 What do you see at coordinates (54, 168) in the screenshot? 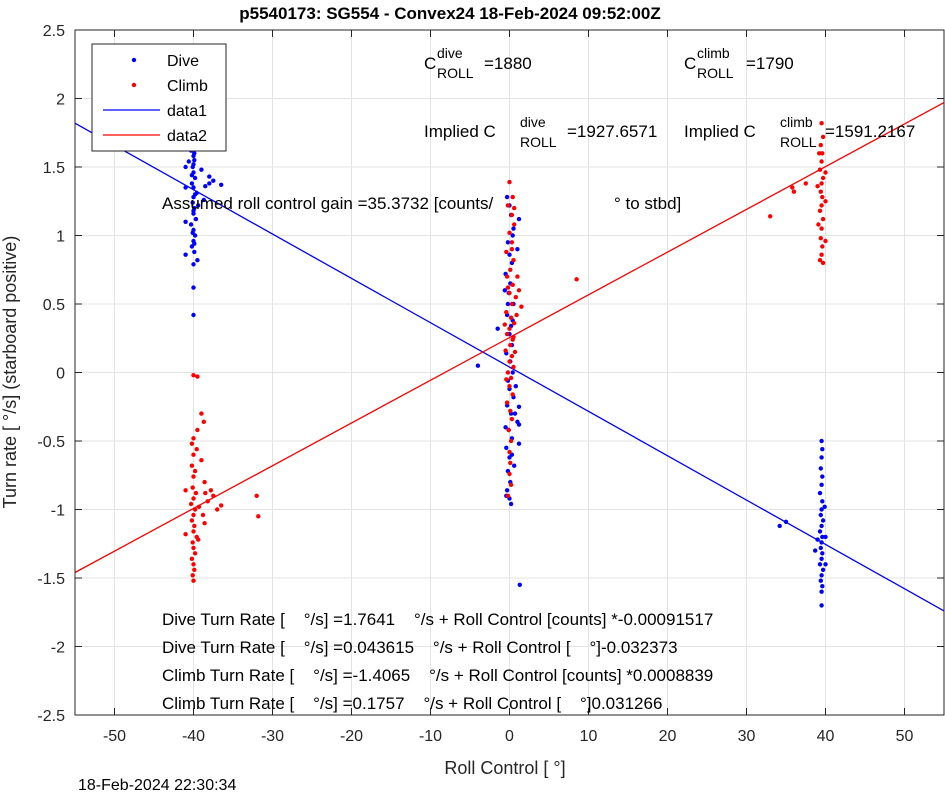
I see `y-tick-label: 1.5` at bounding box center [54, 168].